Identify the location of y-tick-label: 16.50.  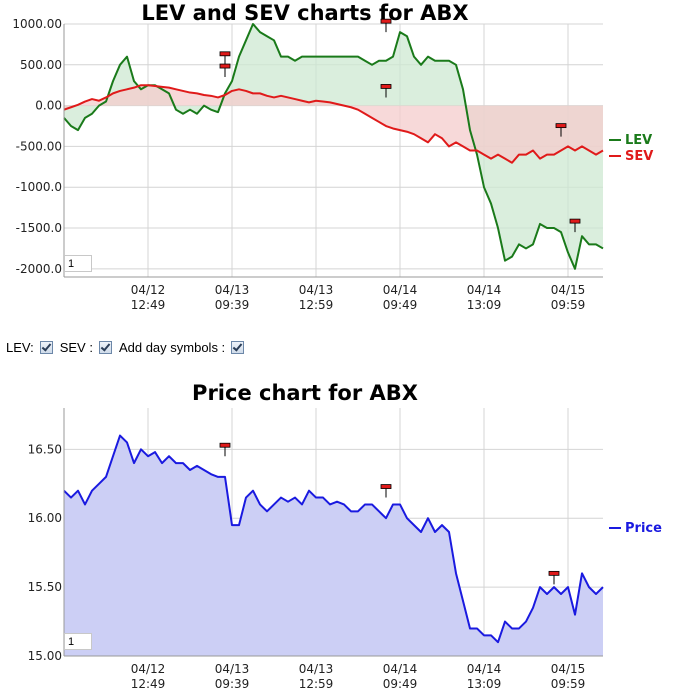
(45, 449).